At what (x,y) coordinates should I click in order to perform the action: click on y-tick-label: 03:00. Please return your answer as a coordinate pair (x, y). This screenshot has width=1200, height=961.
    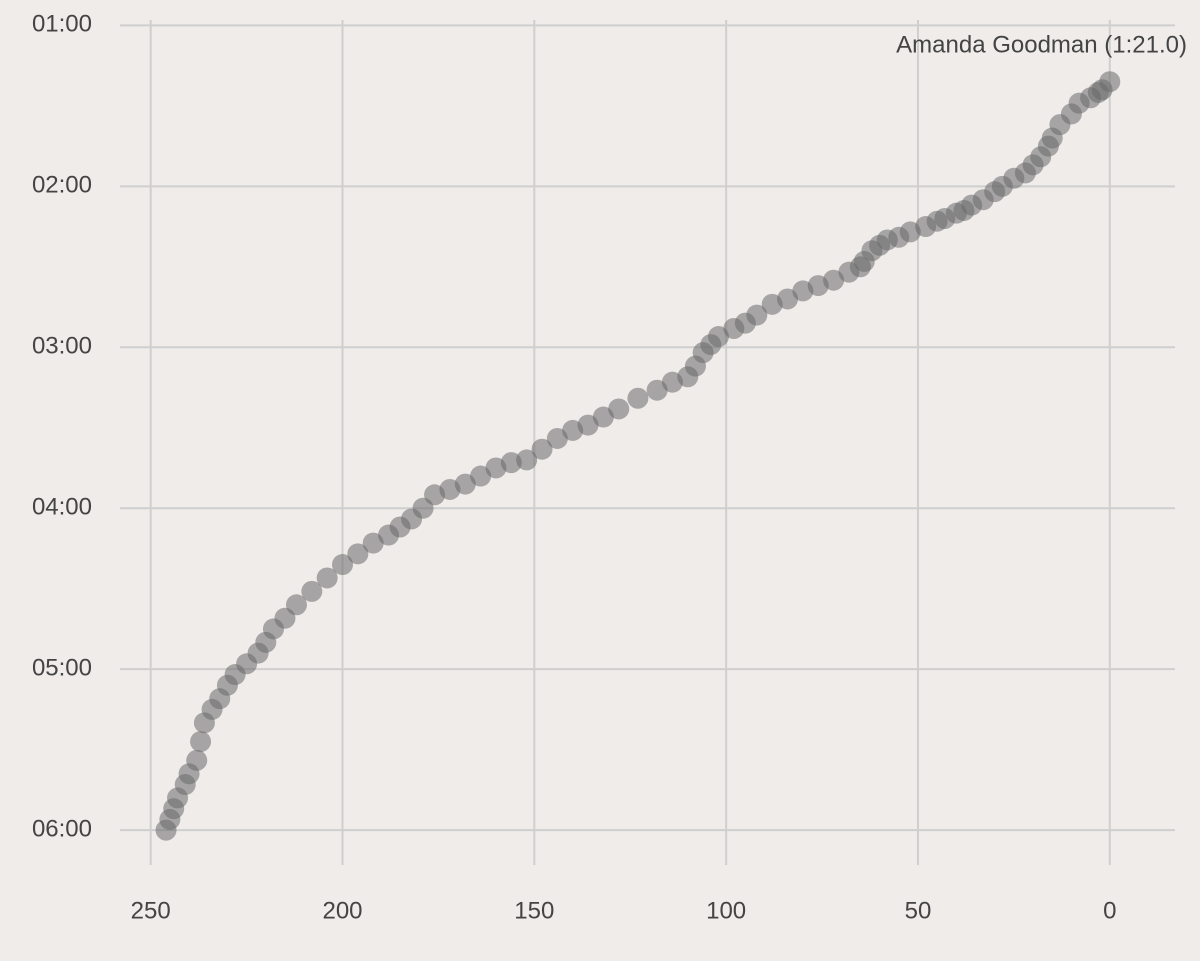
    Looking at the image, I should click on (62, 346).